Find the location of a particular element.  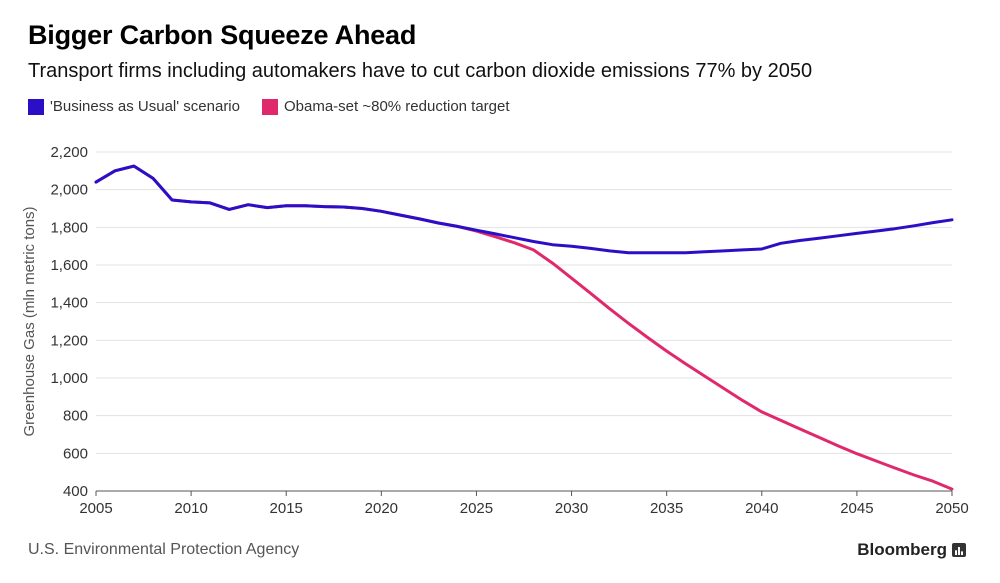

y-tick-label: 800 is located at coordinates (75, 416).